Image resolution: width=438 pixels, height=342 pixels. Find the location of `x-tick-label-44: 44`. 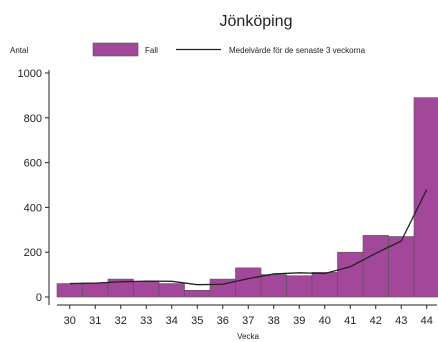

x-tick-label-44: 44 is located at coordinates (427, 321).